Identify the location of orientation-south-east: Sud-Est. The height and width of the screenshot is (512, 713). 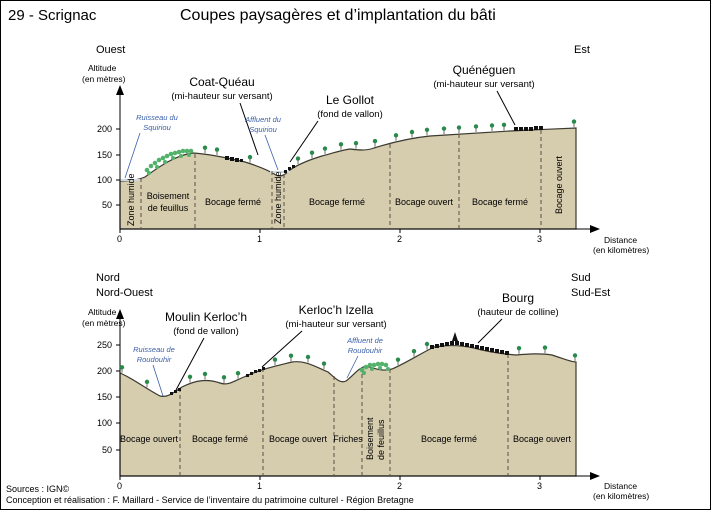
(590, 293).